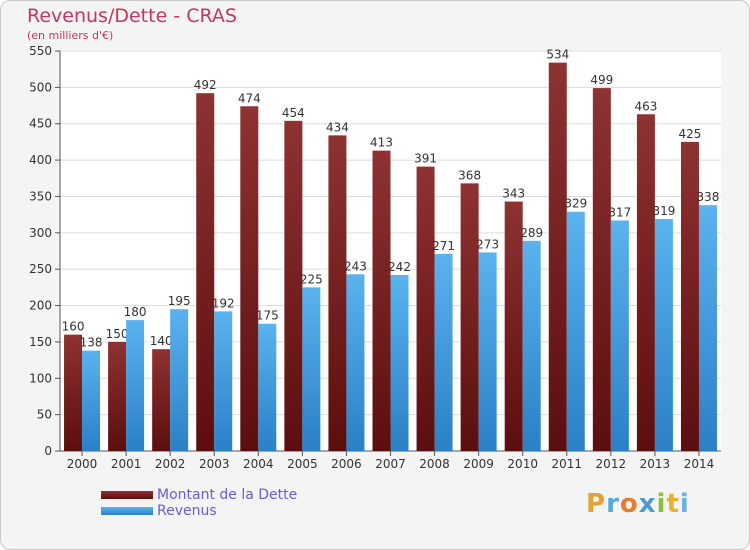 The image size is (750, 550). I want to click on y-tick-label: 300, so click(40, 233).